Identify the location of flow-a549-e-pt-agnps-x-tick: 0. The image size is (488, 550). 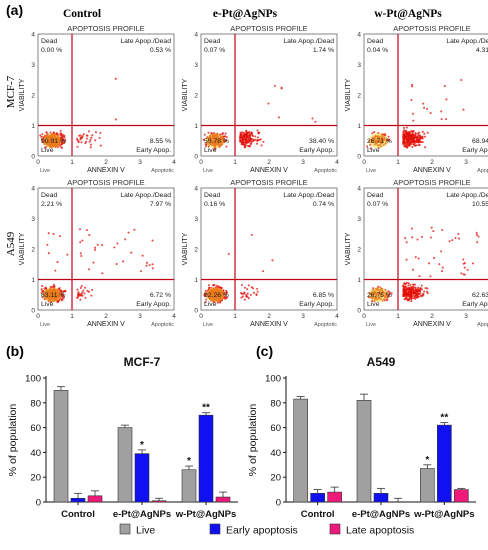
(201, 316).